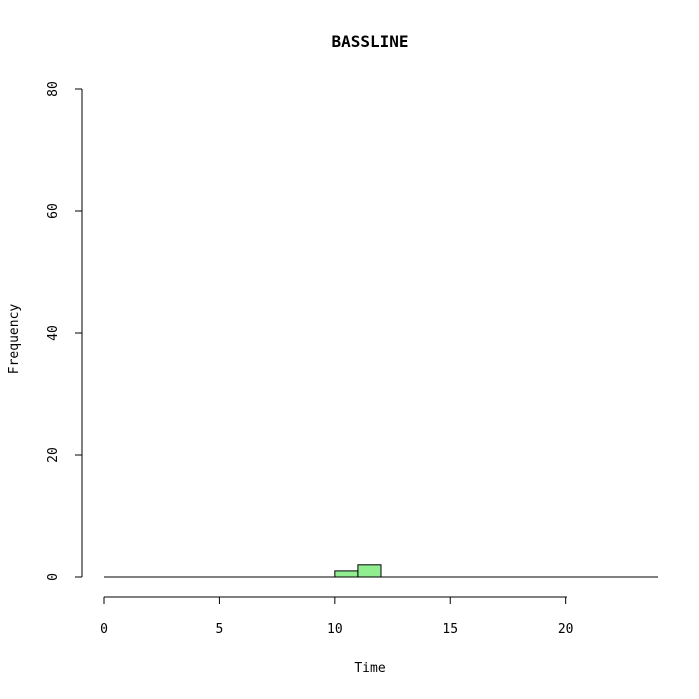 This screenshot has width=699, height=699. Describe the element at coordinates (64, 331) in the screenshot. I see `y-axis-ticks: 0 20 40 60 80` at that location.